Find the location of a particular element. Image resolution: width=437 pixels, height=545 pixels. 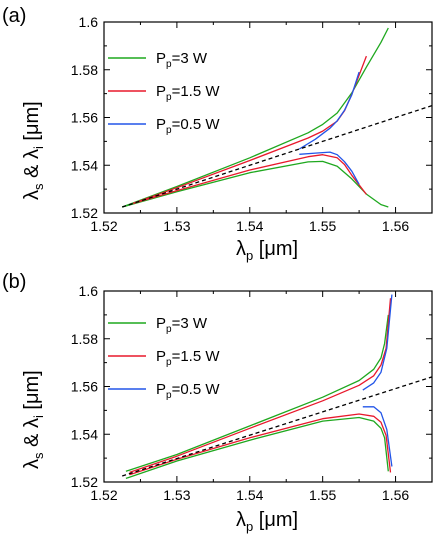

x-axis-label-b: λp [μm] is located at coordinates (267, 521).